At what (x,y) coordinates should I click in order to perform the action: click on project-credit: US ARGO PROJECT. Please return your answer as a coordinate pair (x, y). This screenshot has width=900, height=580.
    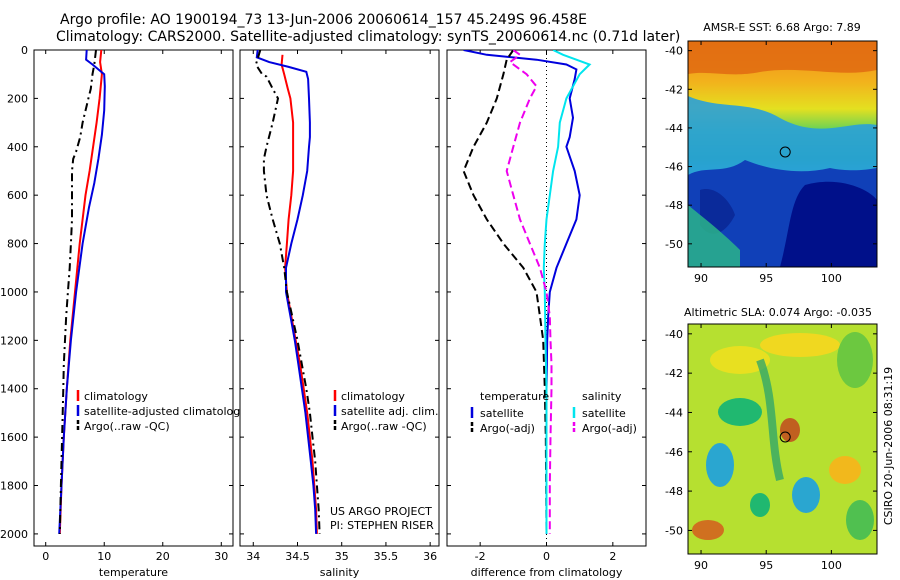
    Looking at the image, I should click on (381, 511).